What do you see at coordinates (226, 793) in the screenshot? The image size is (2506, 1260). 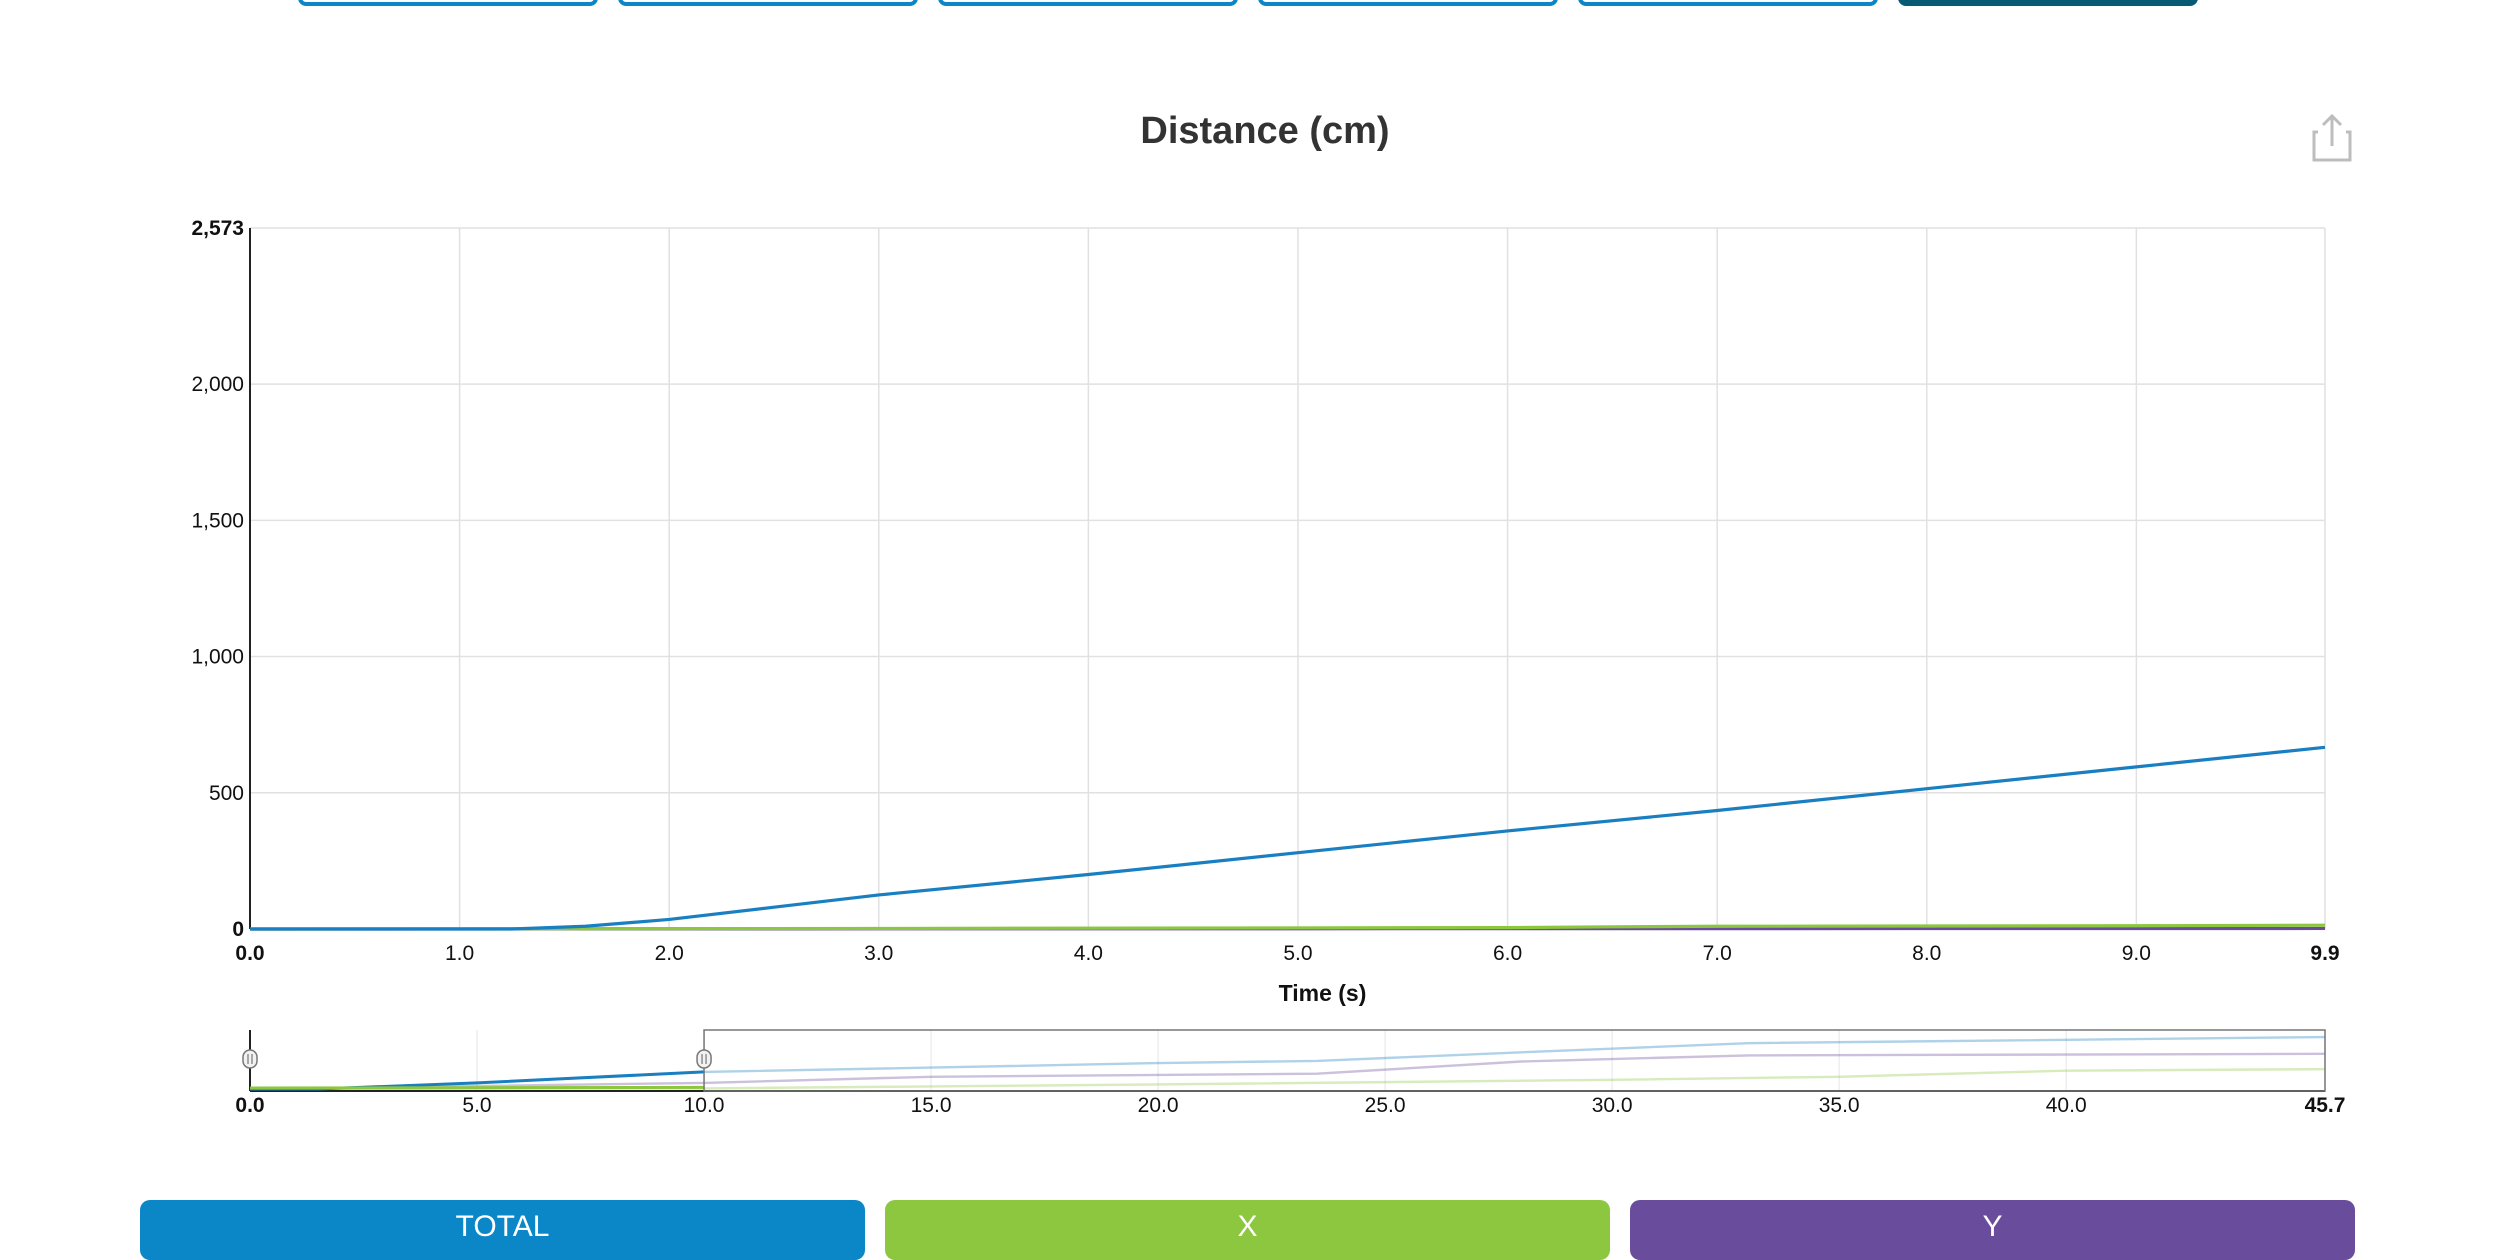 I see `y-tick-label: 500` at bounding box center [226, 793].